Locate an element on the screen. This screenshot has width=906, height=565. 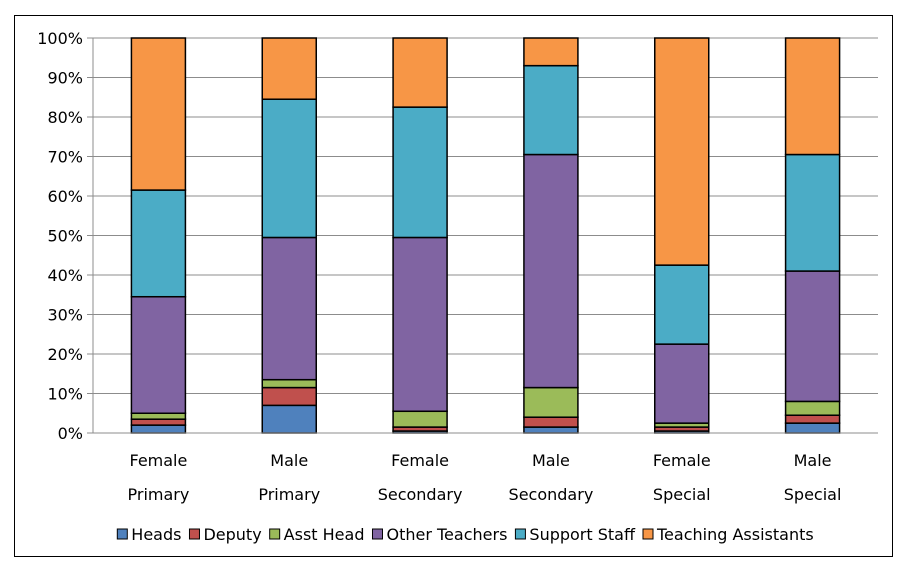
legend-item: Heads is located at coordinates (148, 534).